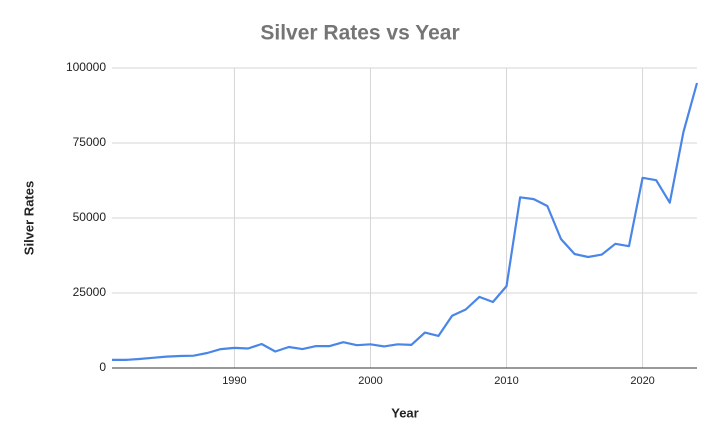 This screenshot has width=720, height=445. What do you see at coordinates (359, 33) in the screenshot?
I see `chart-title: Silver Rates vs Year` at bounding box center [359, 33].